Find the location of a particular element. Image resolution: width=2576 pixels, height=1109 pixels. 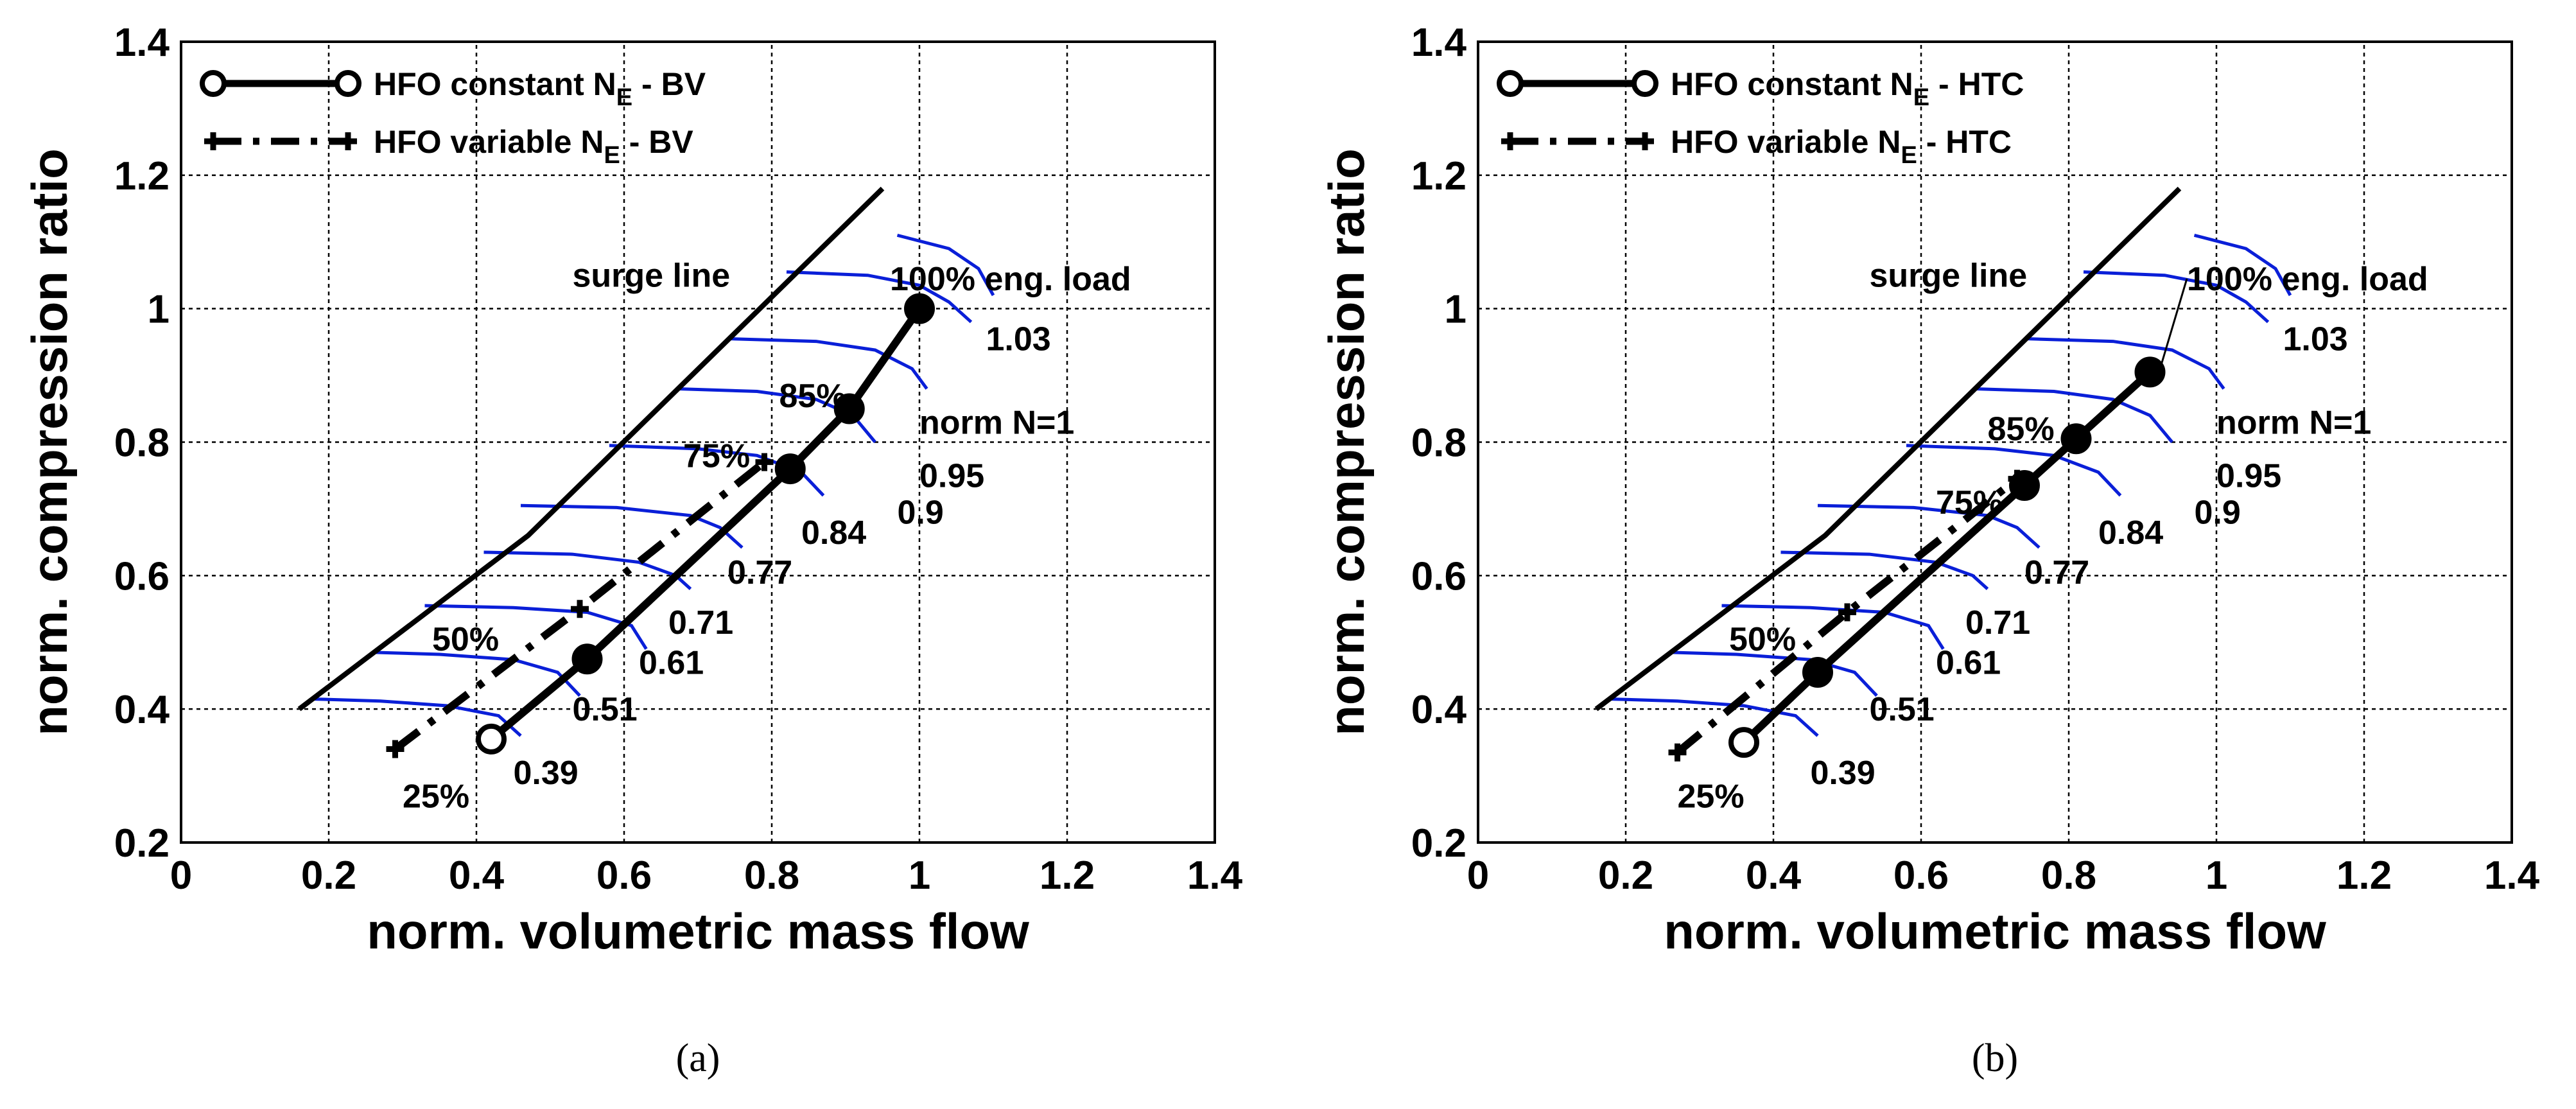

y-axis-label: norm. compression ratio is located at coordinates (1346, 442).